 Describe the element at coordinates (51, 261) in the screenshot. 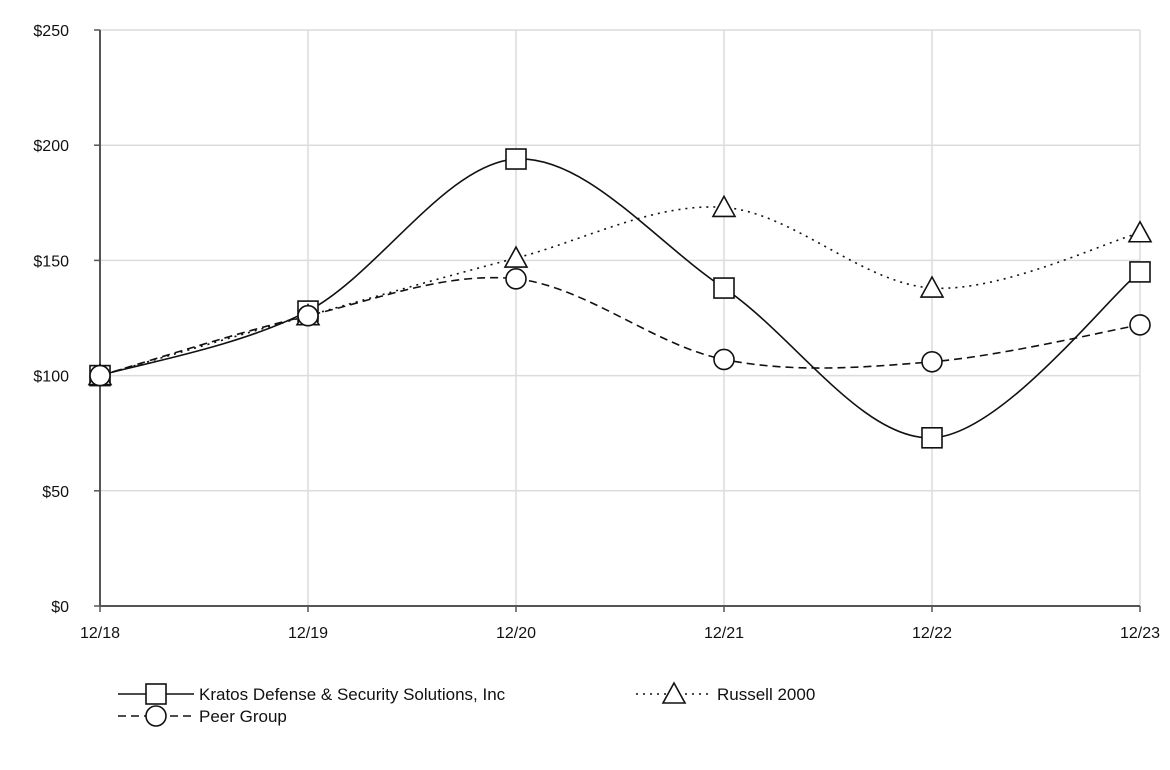

I see `y-tick-label: $150` at that location.